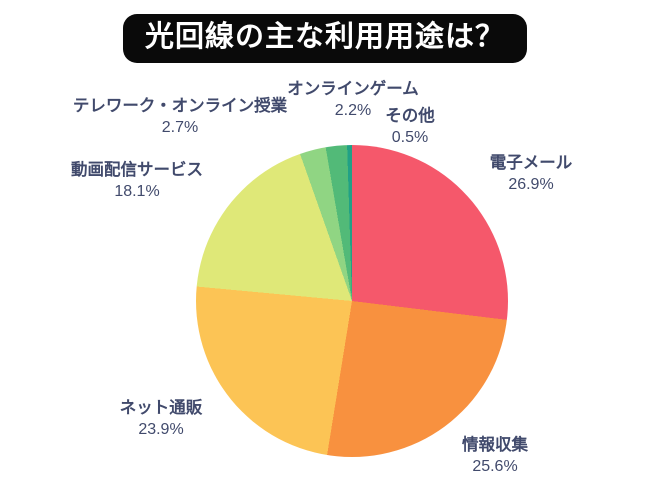 The image size is (650, 488). Describe the element at coordinates (353, 89) in the screenshot. I see `slice-name: オンラインゲーム` at that location.